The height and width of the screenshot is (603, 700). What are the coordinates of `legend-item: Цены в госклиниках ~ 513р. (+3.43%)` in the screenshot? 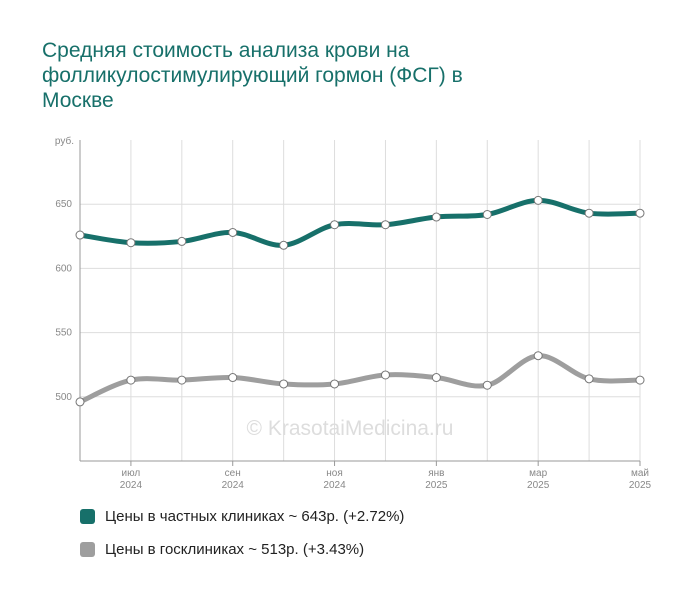 It's located at (222, 549).